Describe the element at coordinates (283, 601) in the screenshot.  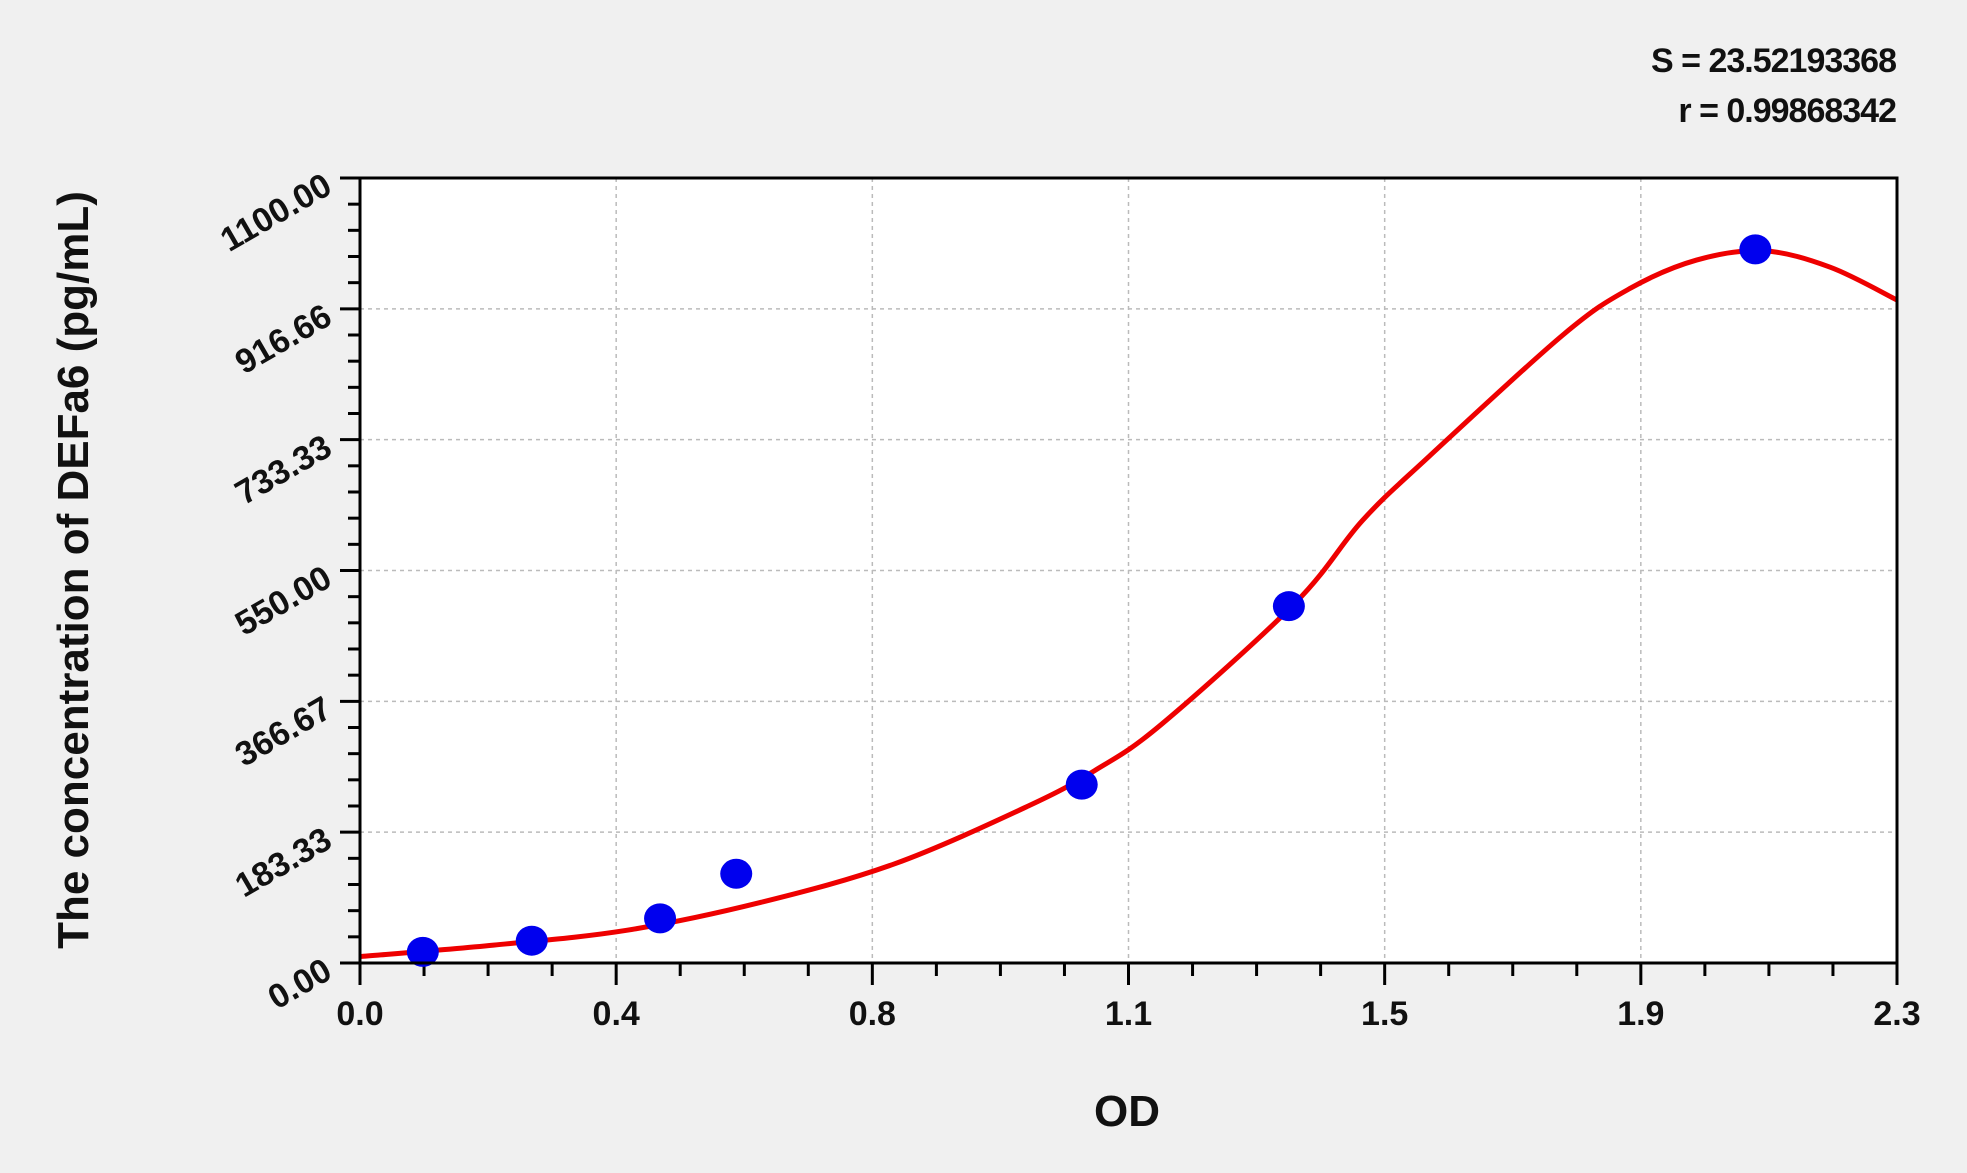
I see `y-tick-label: 550.00` at that location.